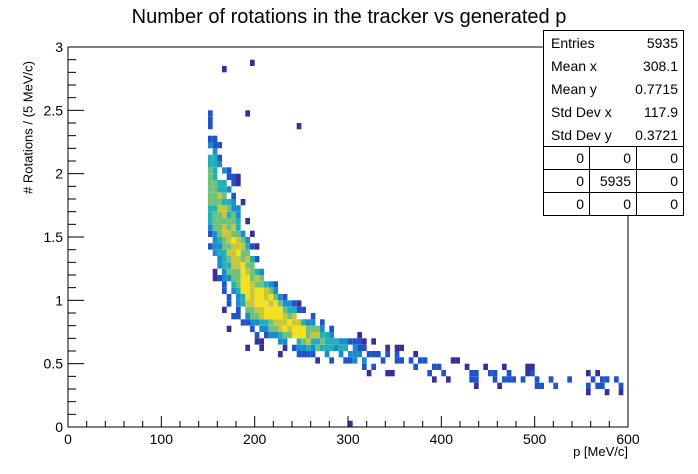  What do you see at coordinates (613, 111) in the screenshot?
I see `stats-row-std-x: Std Dev x 117.9` at bounding box center [613, 111].